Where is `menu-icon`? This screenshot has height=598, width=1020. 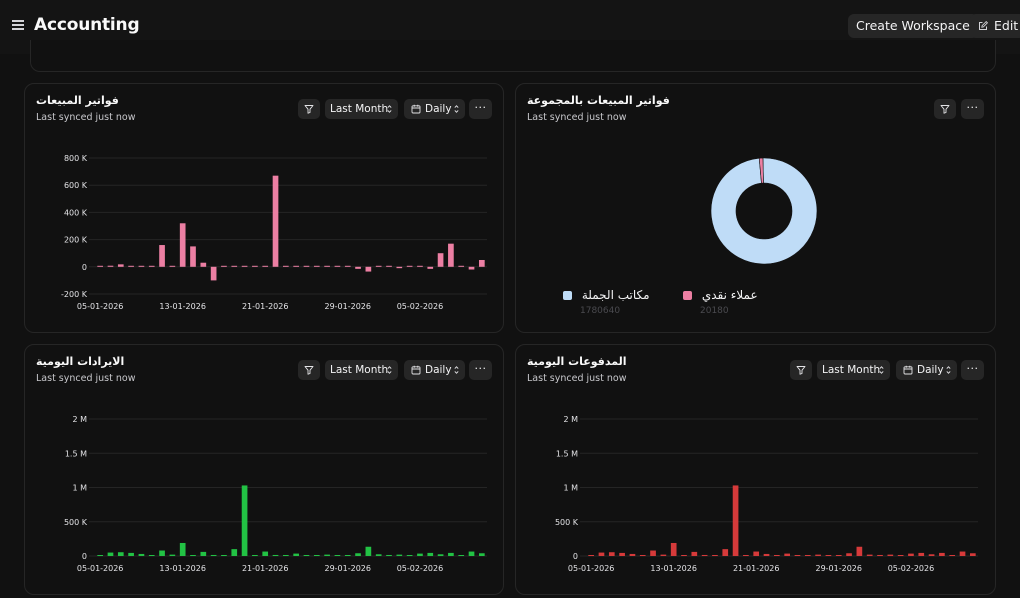
menu-icon is located at coordinates (18, 25).